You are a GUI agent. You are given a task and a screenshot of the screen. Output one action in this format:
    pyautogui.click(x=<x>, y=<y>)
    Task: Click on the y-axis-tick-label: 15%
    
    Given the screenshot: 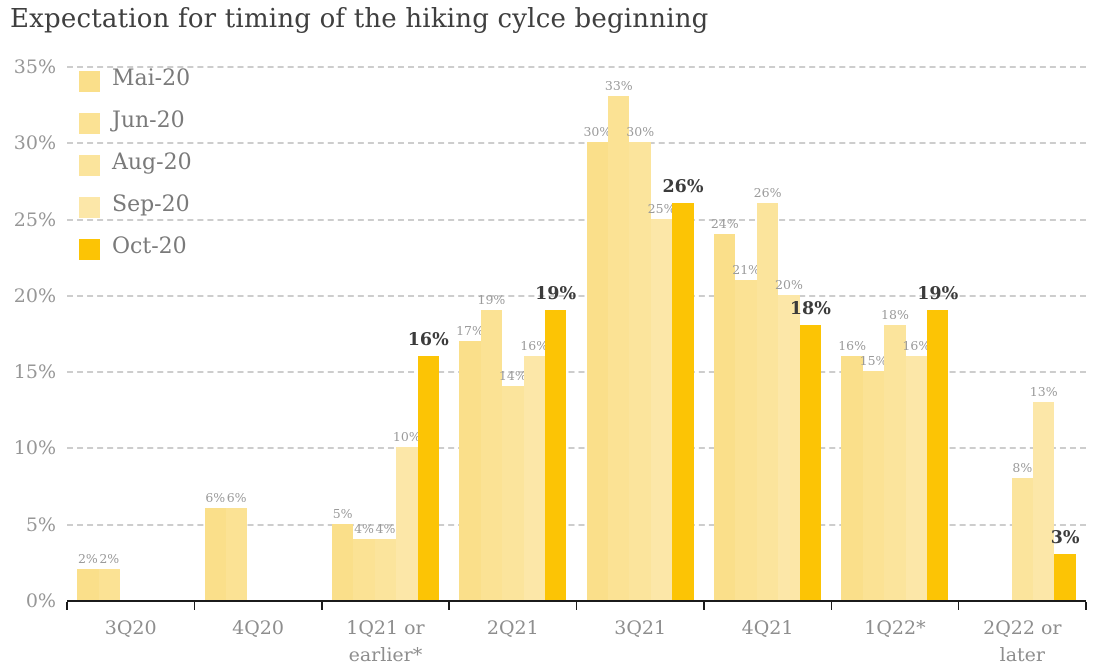 What is the action you would take?
    pyautogui.click(x=34, y=372)
    